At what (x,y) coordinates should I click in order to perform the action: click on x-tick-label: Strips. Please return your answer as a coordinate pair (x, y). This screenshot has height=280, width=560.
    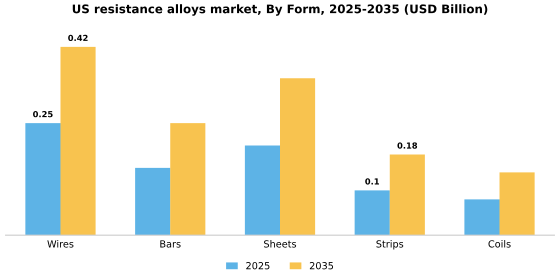
    Looking at the image, I should click on (390, 245).